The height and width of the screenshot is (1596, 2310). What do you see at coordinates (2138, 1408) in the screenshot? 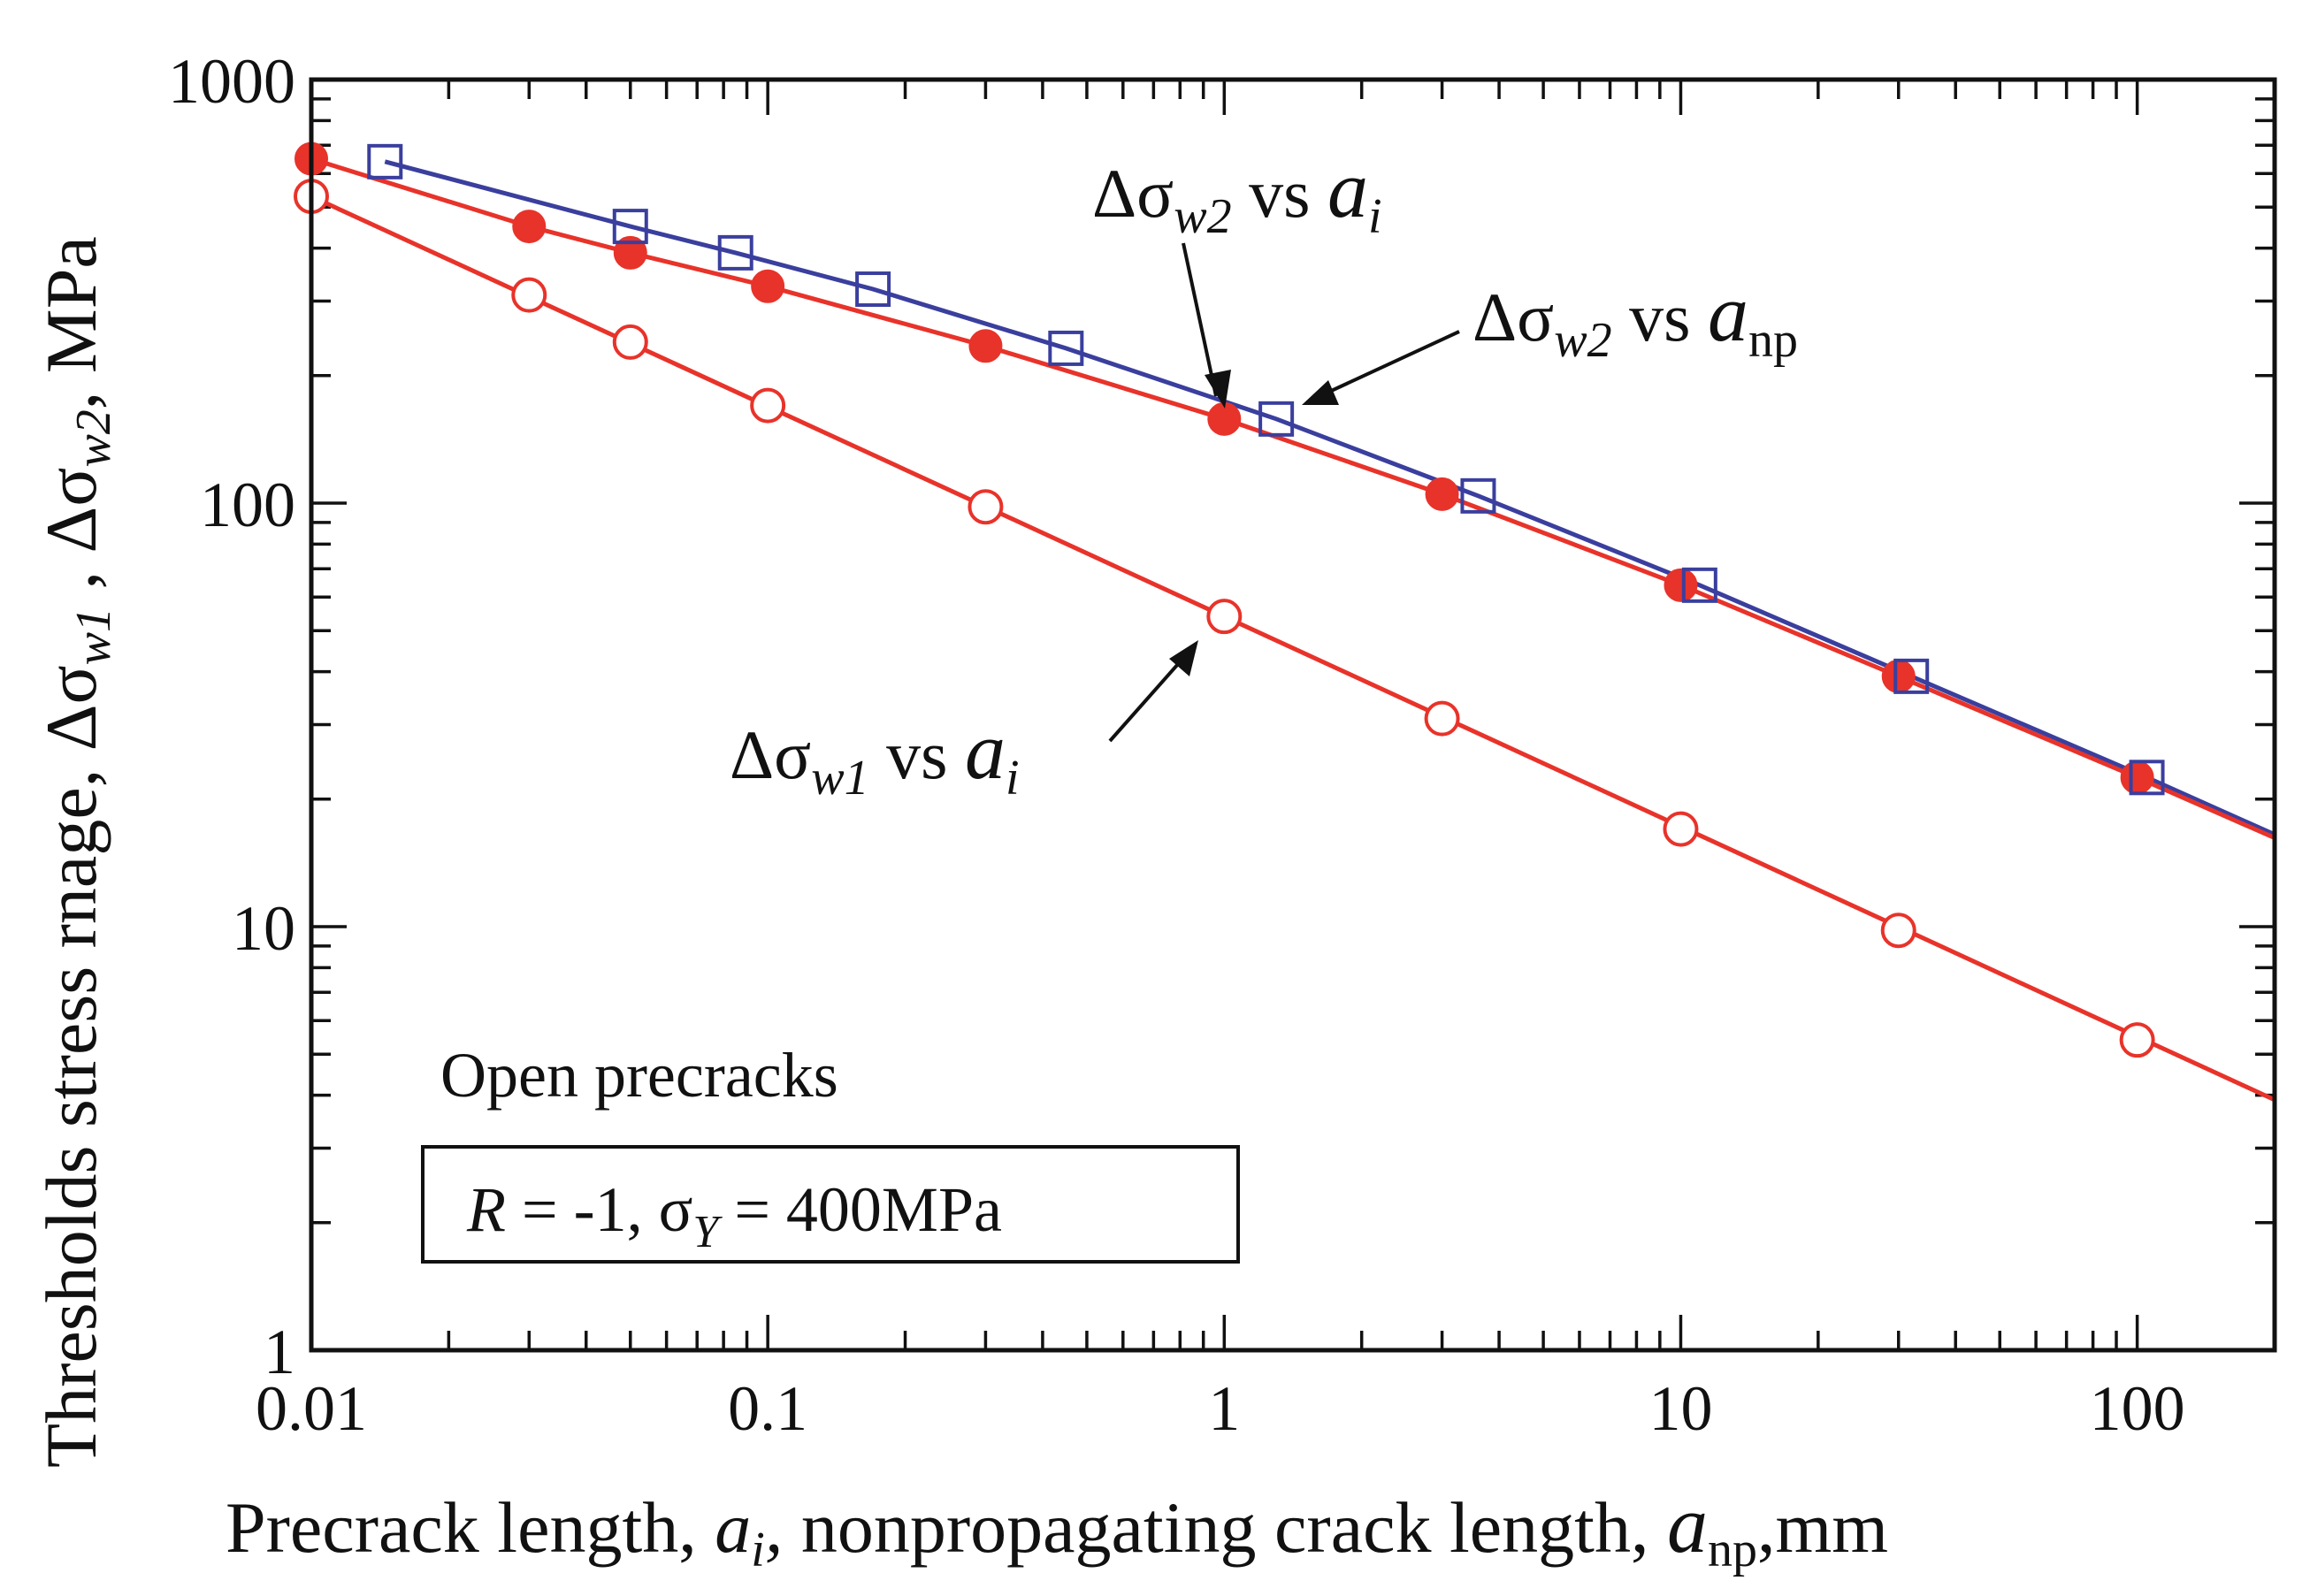
I see `x-tick-label: 100` at bounding box center [2138, 1408].